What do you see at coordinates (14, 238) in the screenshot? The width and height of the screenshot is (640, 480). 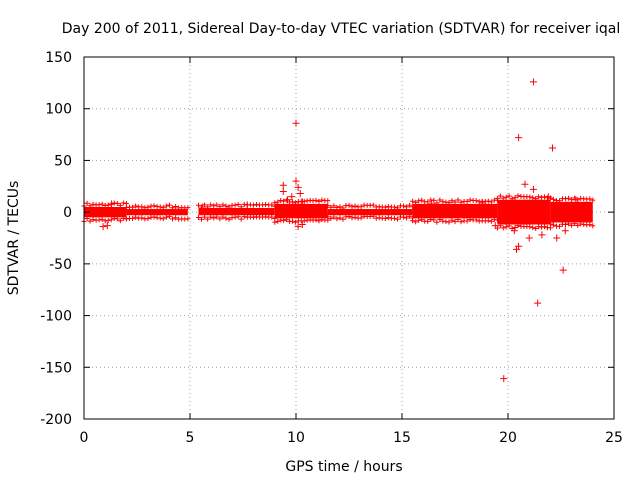 I see `y-axis-label: SDTVAR / TECUs` at bounding box center [14, 238].